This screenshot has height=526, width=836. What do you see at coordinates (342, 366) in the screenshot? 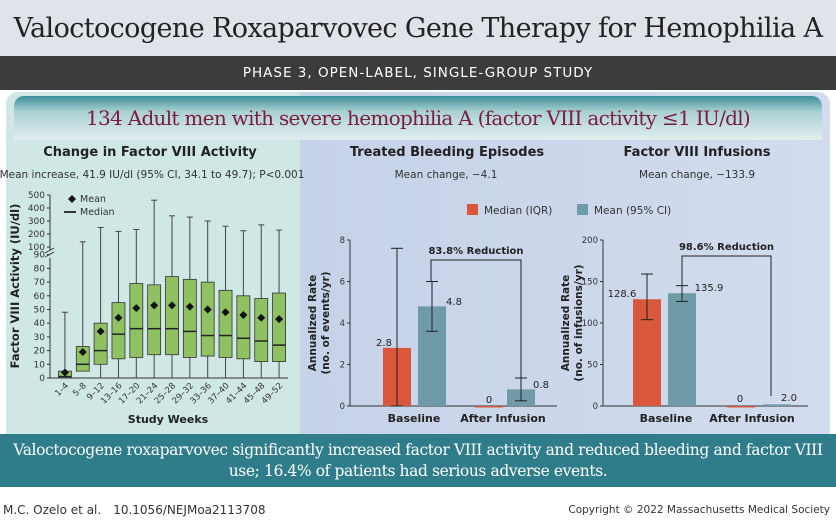
I see `y-tick-label: 2` at bounding box center [342, 366].